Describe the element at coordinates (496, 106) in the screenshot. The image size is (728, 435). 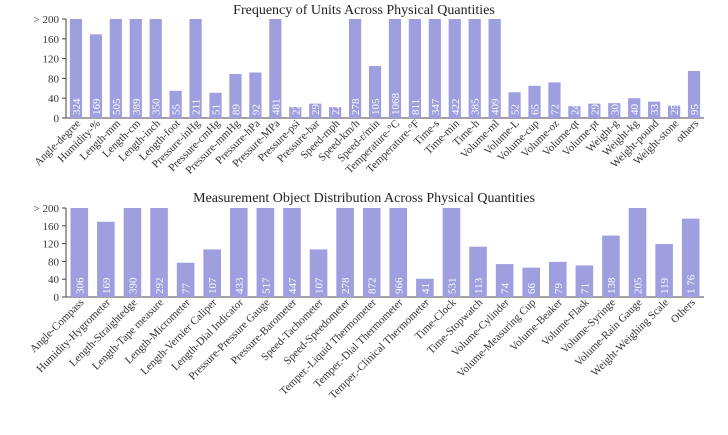
I see `units-value-label: 409` at that location.